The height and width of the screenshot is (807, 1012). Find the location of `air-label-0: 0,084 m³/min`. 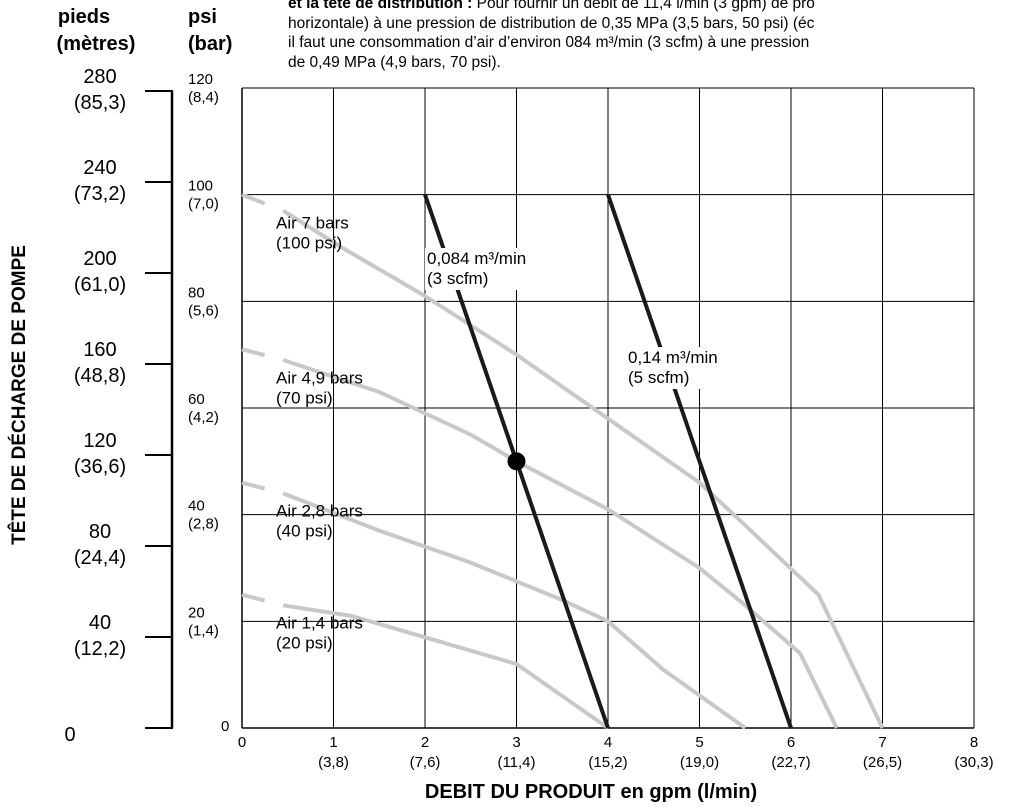

air-label-0: 0,084 m³/min is located at coordinates (476, 258).